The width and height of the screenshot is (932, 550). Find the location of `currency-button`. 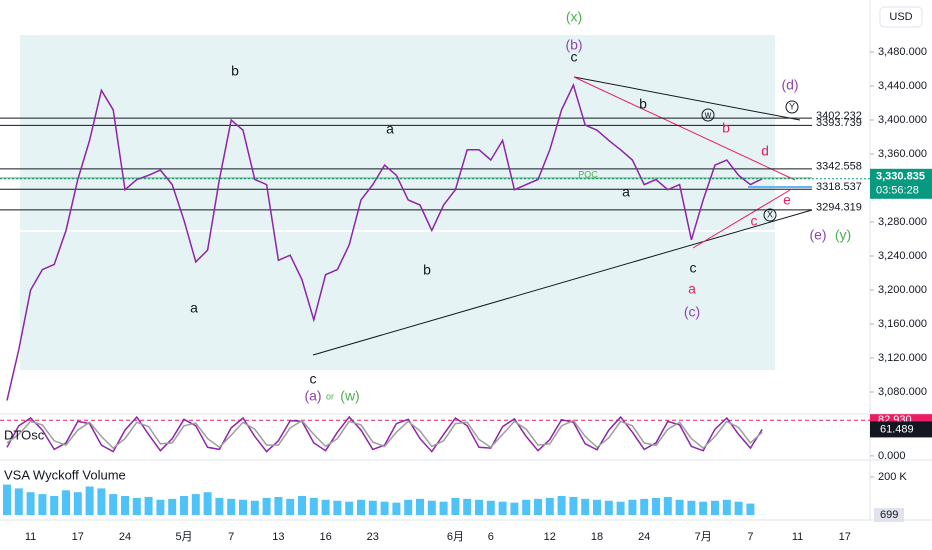

currency-button is located at coordinates (901, 17).